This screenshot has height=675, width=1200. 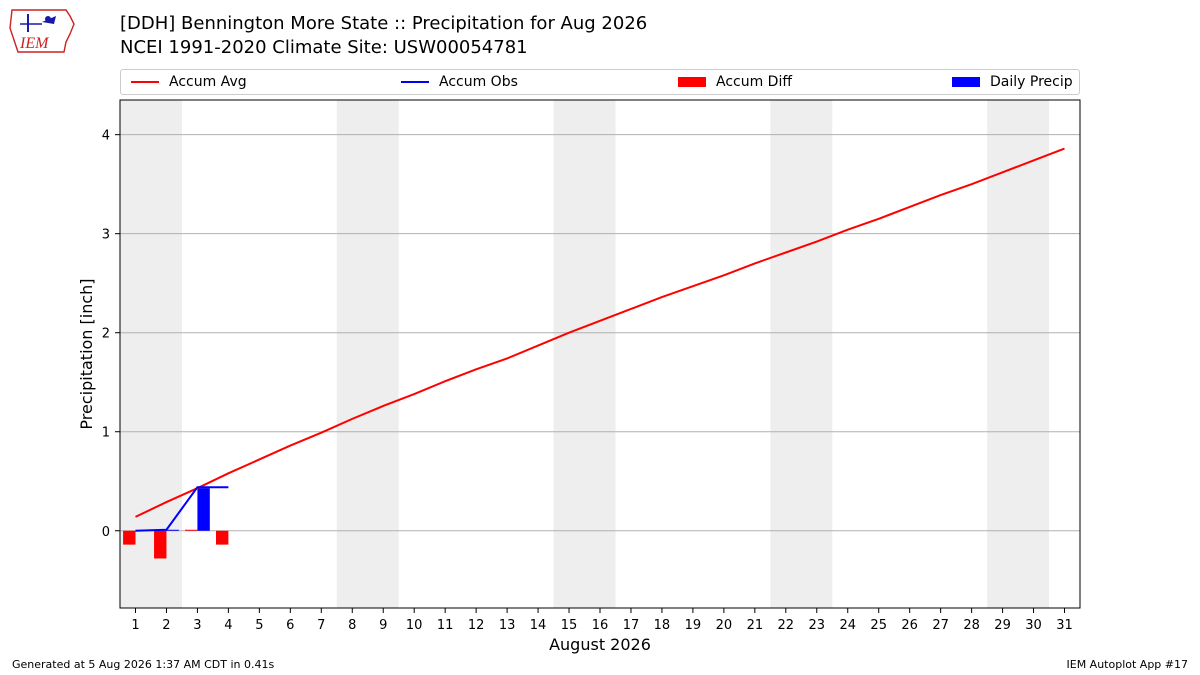 What do you see at coordinates (290, 625) in the screenshot?
I see `x-tick-label: 6` at bounding box center [290, 625].